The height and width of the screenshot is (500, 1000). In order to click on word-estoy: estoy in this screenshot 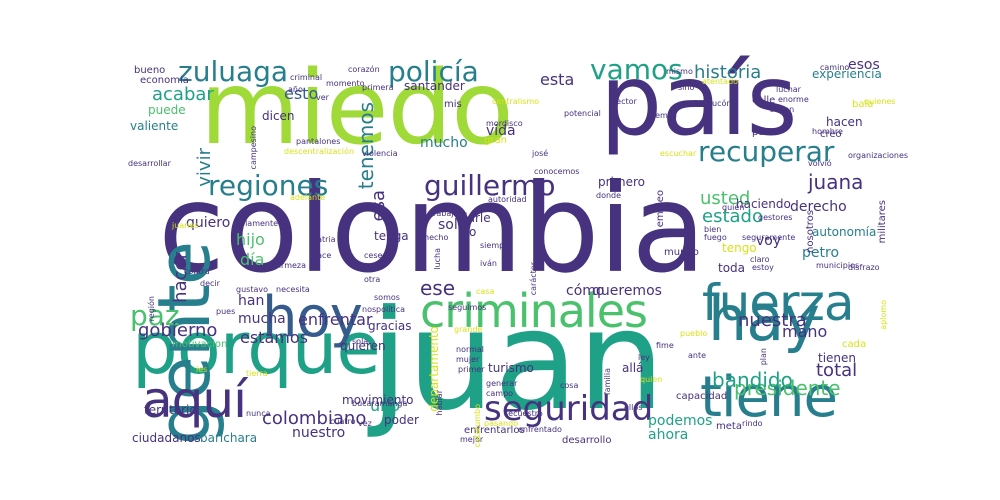, I will do `click(763, 267)`.